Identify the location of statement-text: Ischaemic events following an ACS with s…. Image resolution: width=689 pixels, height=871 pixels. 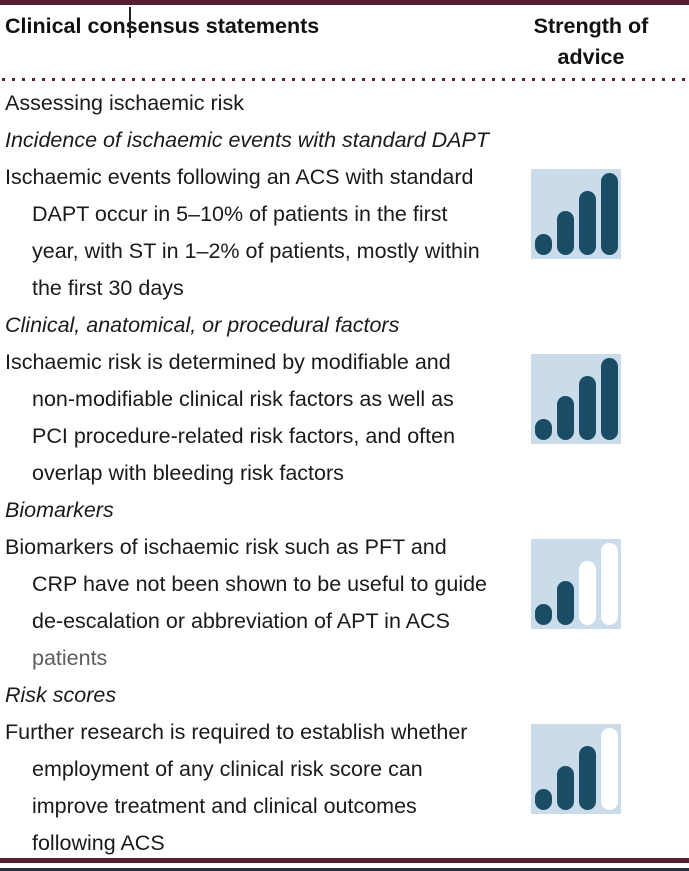
(268, 233).